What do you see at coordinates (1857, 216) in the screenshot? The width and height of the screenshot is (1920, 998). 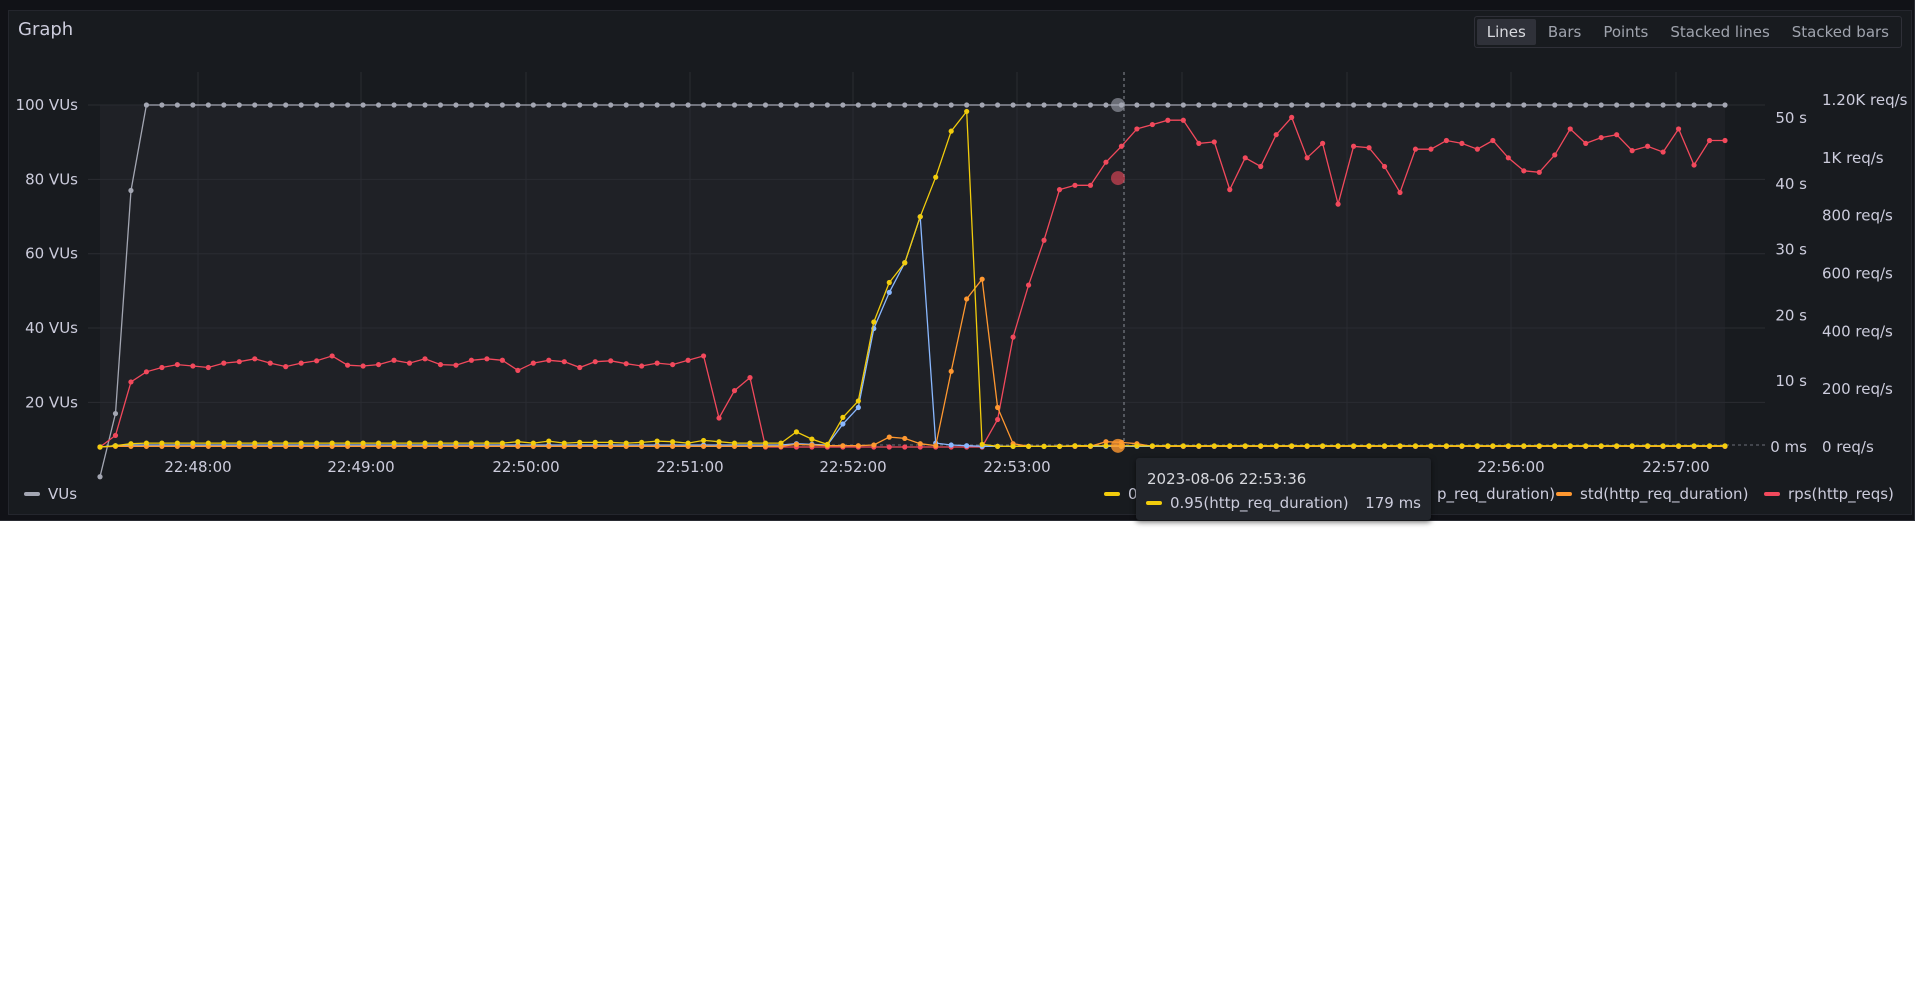 I see `y3-axis-tick-label: 800 req/s` at bounding box center [1857, 216].